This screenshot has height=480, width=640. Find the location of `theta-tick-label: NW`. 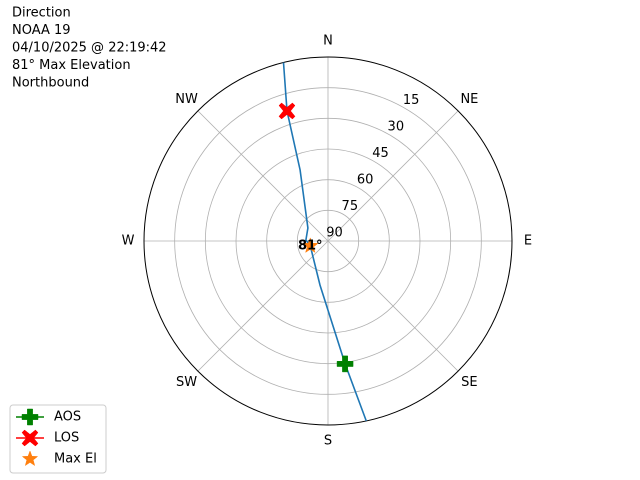

theta-tick-label: NW is located at coordinates (186, 99).